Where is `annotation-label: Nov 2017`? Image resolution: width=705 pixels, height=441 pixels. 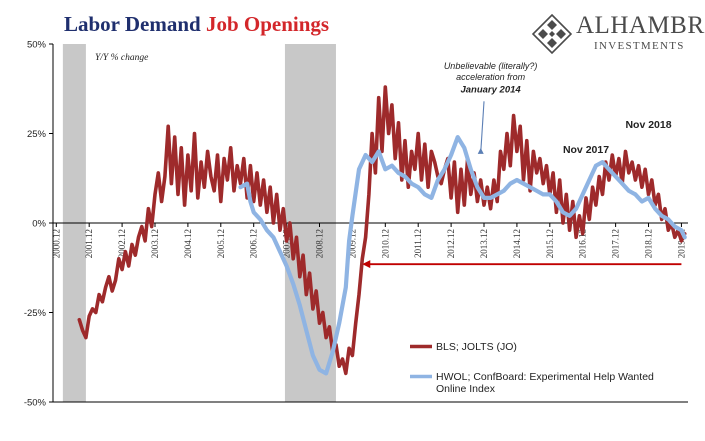 annotation-label: Nov 2017 is located at coordinates (586, 150).